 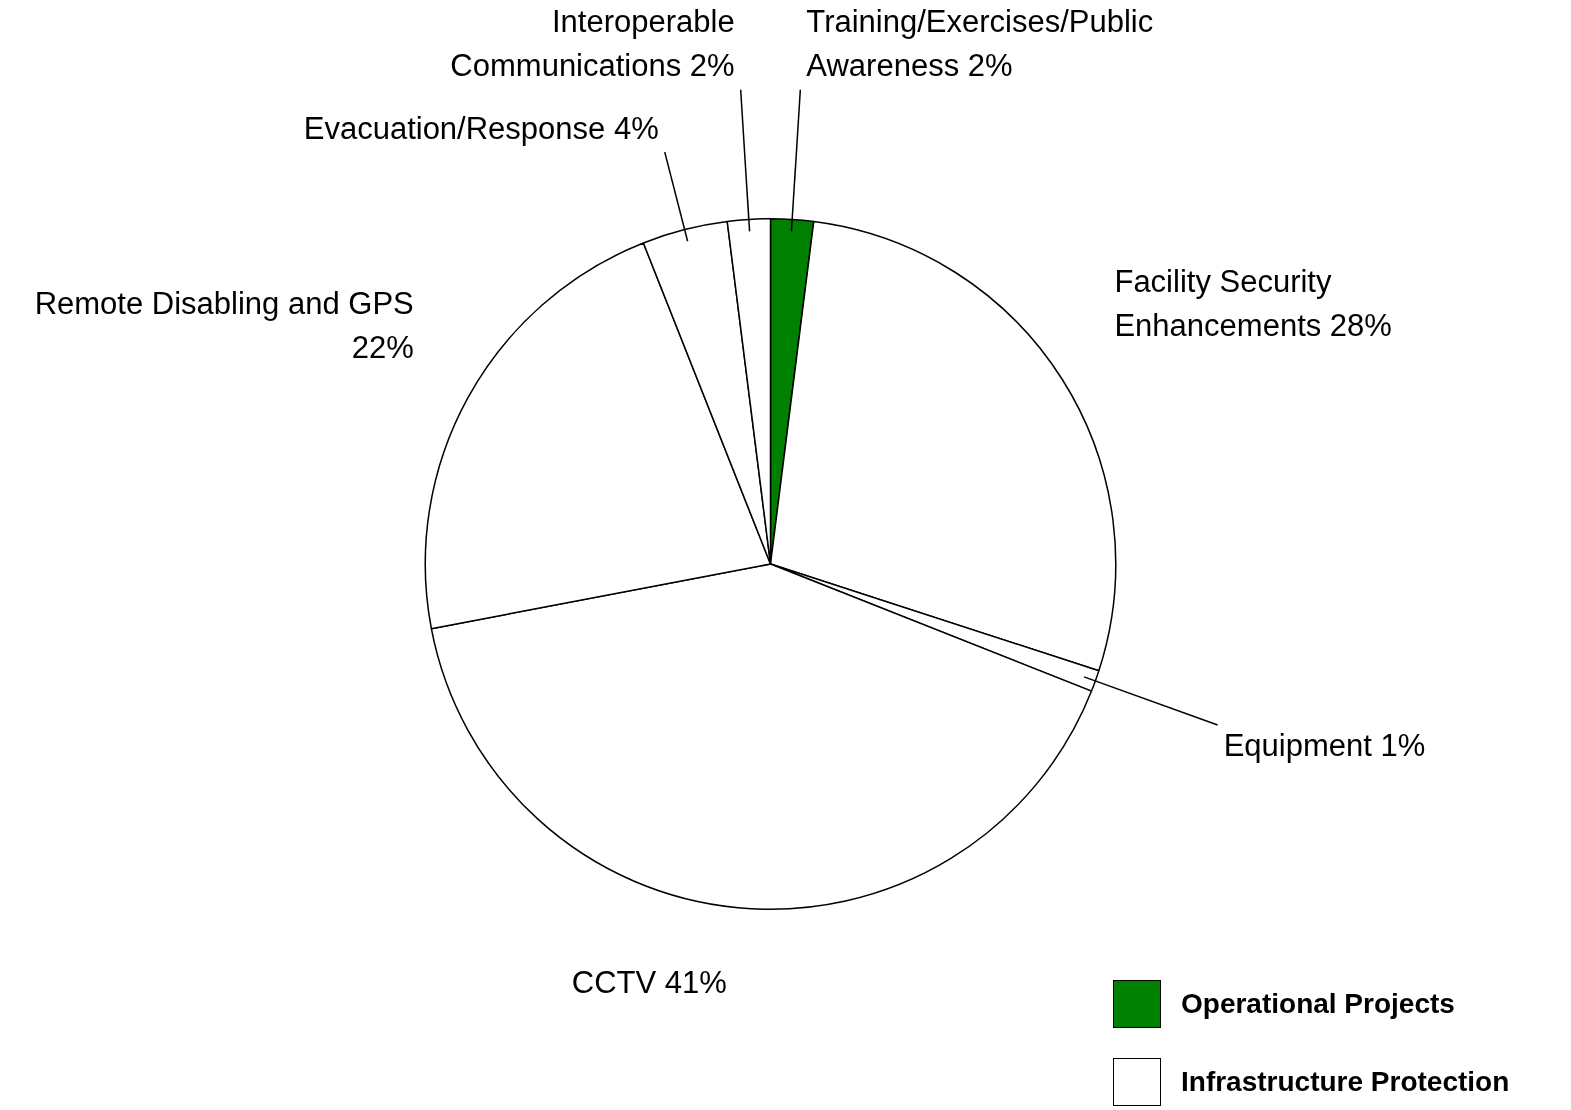 I want to click on text: Operational Projects, so click(x=1318, y=1004).